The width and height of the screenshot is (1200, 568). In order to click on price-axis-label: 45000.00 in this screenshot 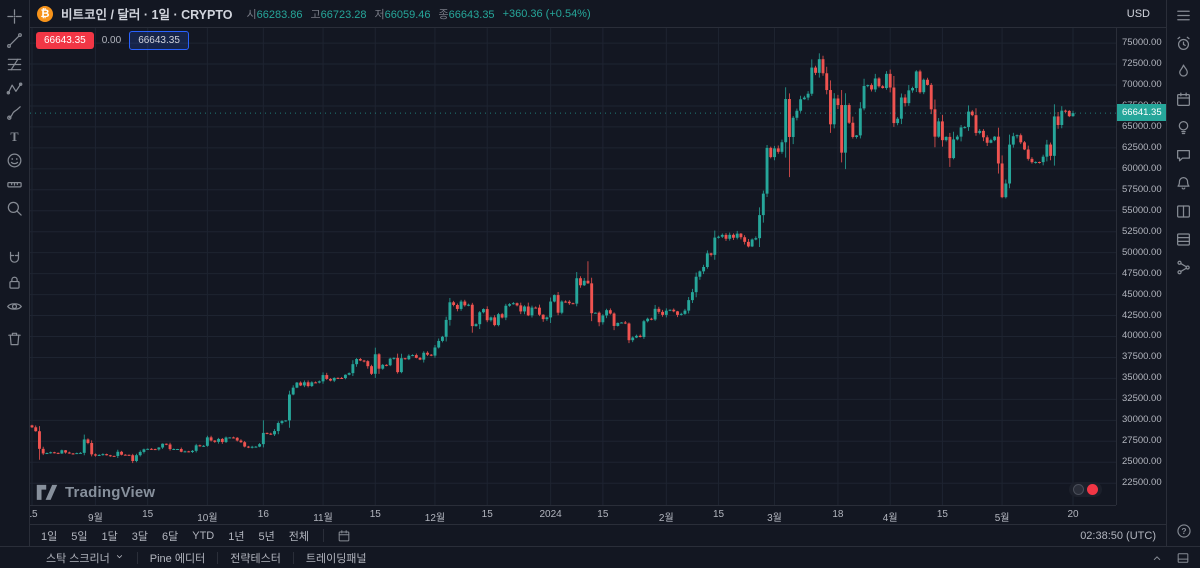, I will do `click(1142, 294)`.